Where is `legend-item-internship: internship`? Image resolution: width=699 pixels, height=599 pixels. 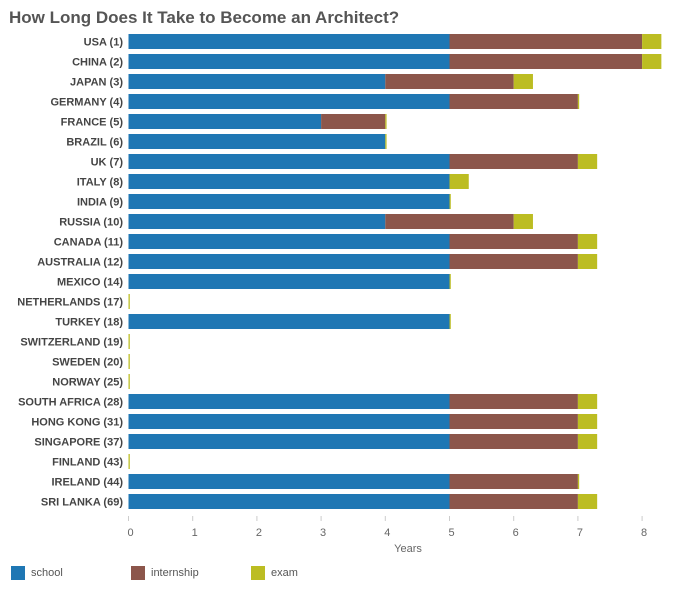
legend-item-internship: internship is located at coordinates (165, 573).